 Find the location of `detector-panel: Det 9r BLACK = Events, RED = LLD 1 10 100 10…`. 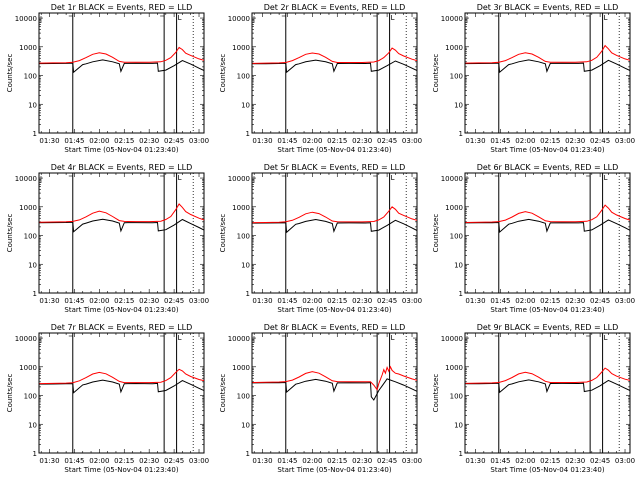

detector-panel: Det 9r BLACK = Events, RED = LLD 1 10 100 10… is located at coordinates (533, 398).